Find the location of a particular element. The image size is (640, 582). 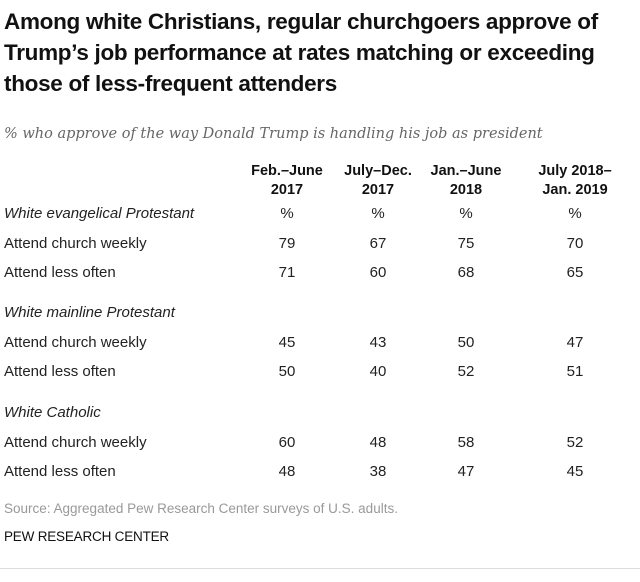

table-row: Attend less often 71 60 68 65 is located at coordinates (320, 275).